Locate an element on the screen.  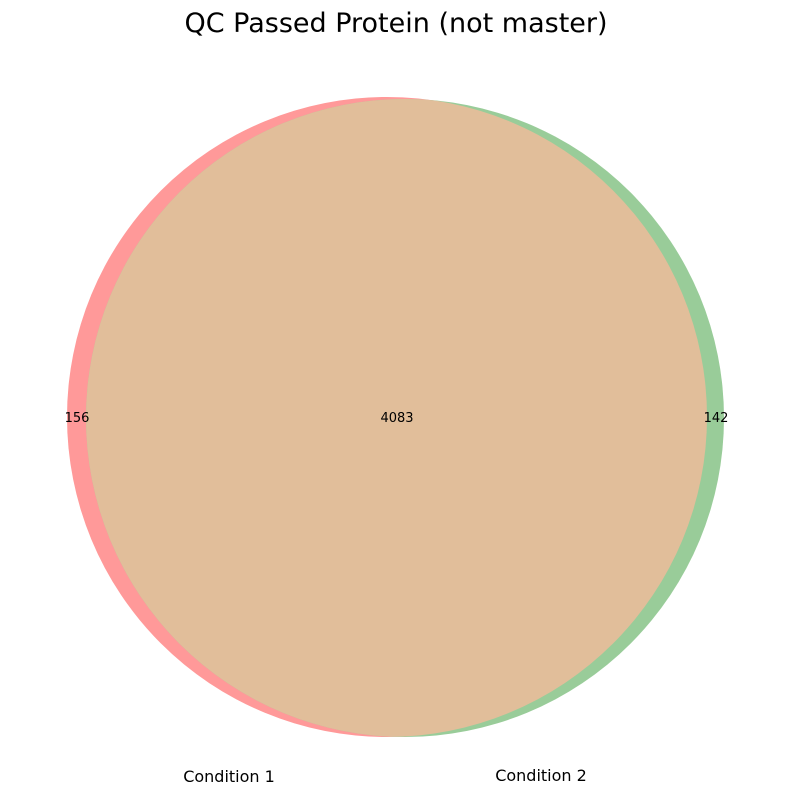
intersection-count: 4083 is located at coordinates (396, 418).